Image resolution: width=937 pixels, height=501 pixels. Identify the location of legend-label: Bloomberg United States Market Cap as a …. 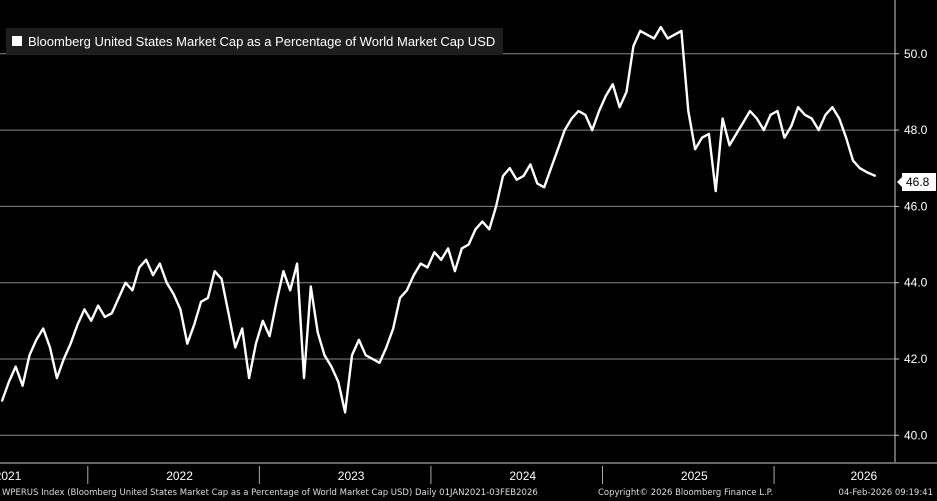
(262, 41).